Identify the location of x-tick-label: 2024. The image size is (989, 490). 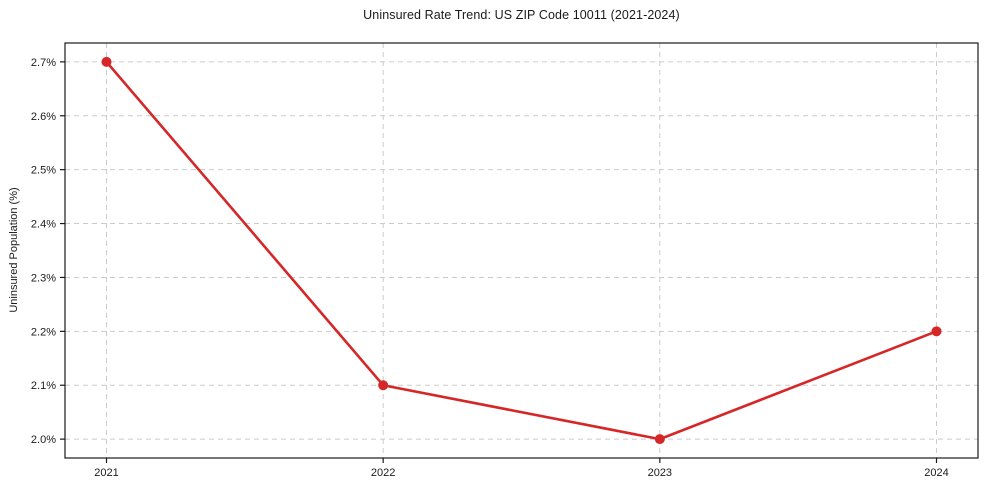
(936, 473).